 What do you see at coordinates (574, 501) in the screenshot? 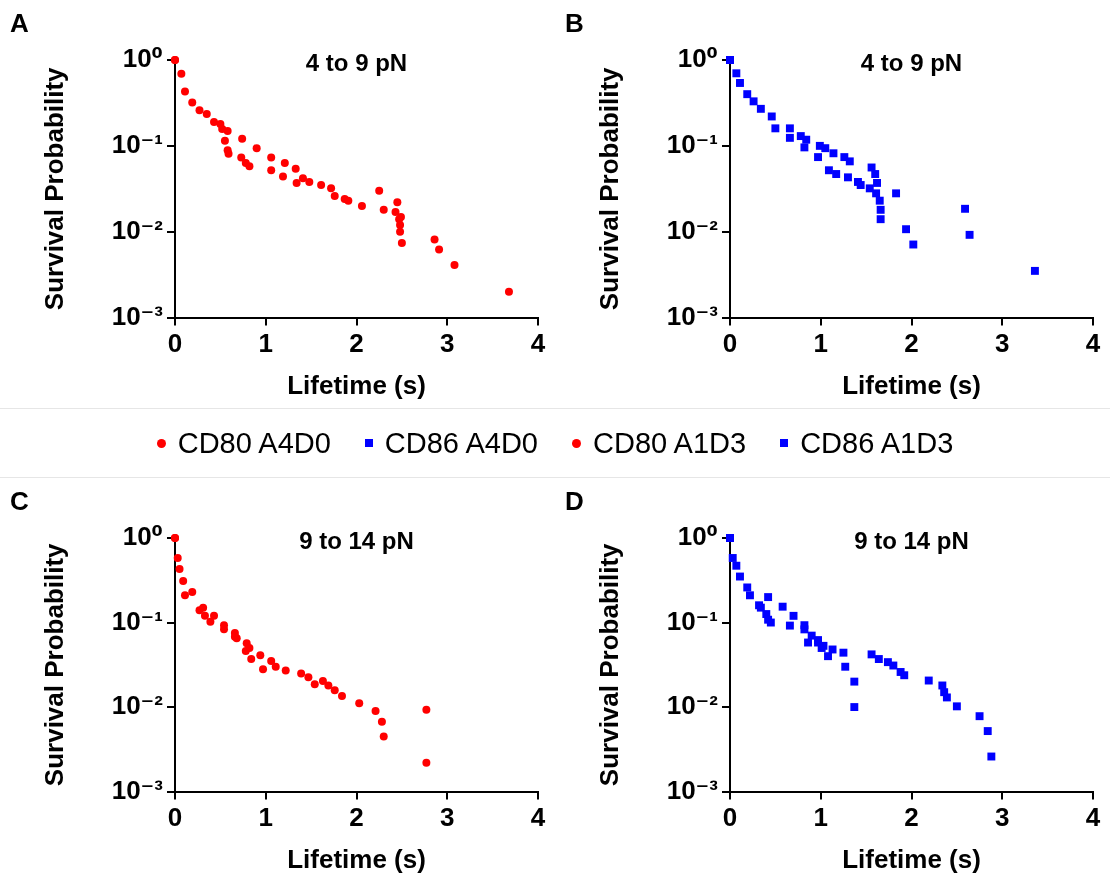
I see `text: D` at bounding box center [574, 501].